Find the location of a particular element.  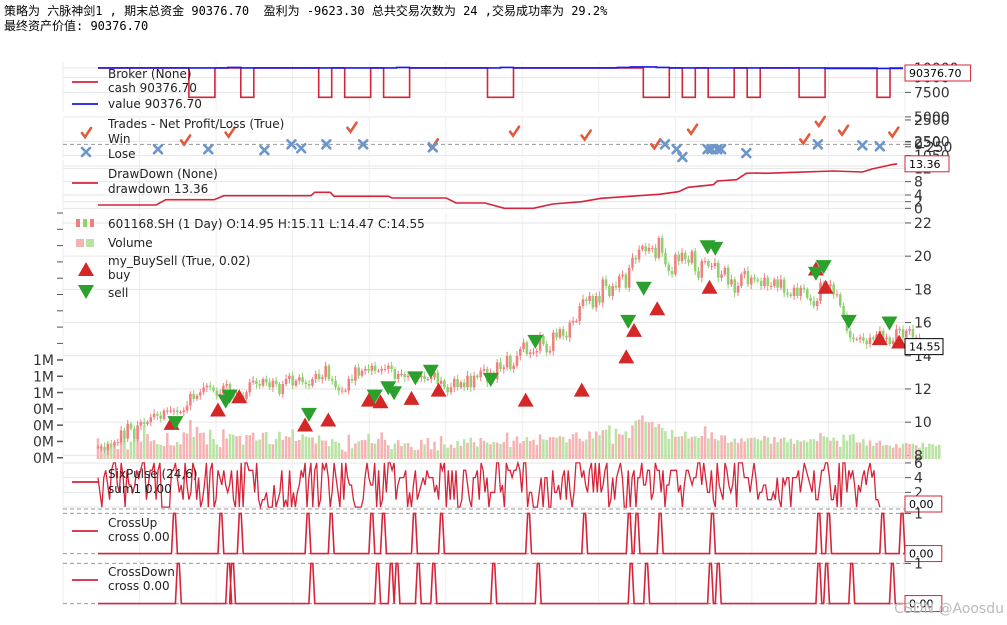

legend-drawdown-title: DrawDown (None) is located at coordinates (163, 174).